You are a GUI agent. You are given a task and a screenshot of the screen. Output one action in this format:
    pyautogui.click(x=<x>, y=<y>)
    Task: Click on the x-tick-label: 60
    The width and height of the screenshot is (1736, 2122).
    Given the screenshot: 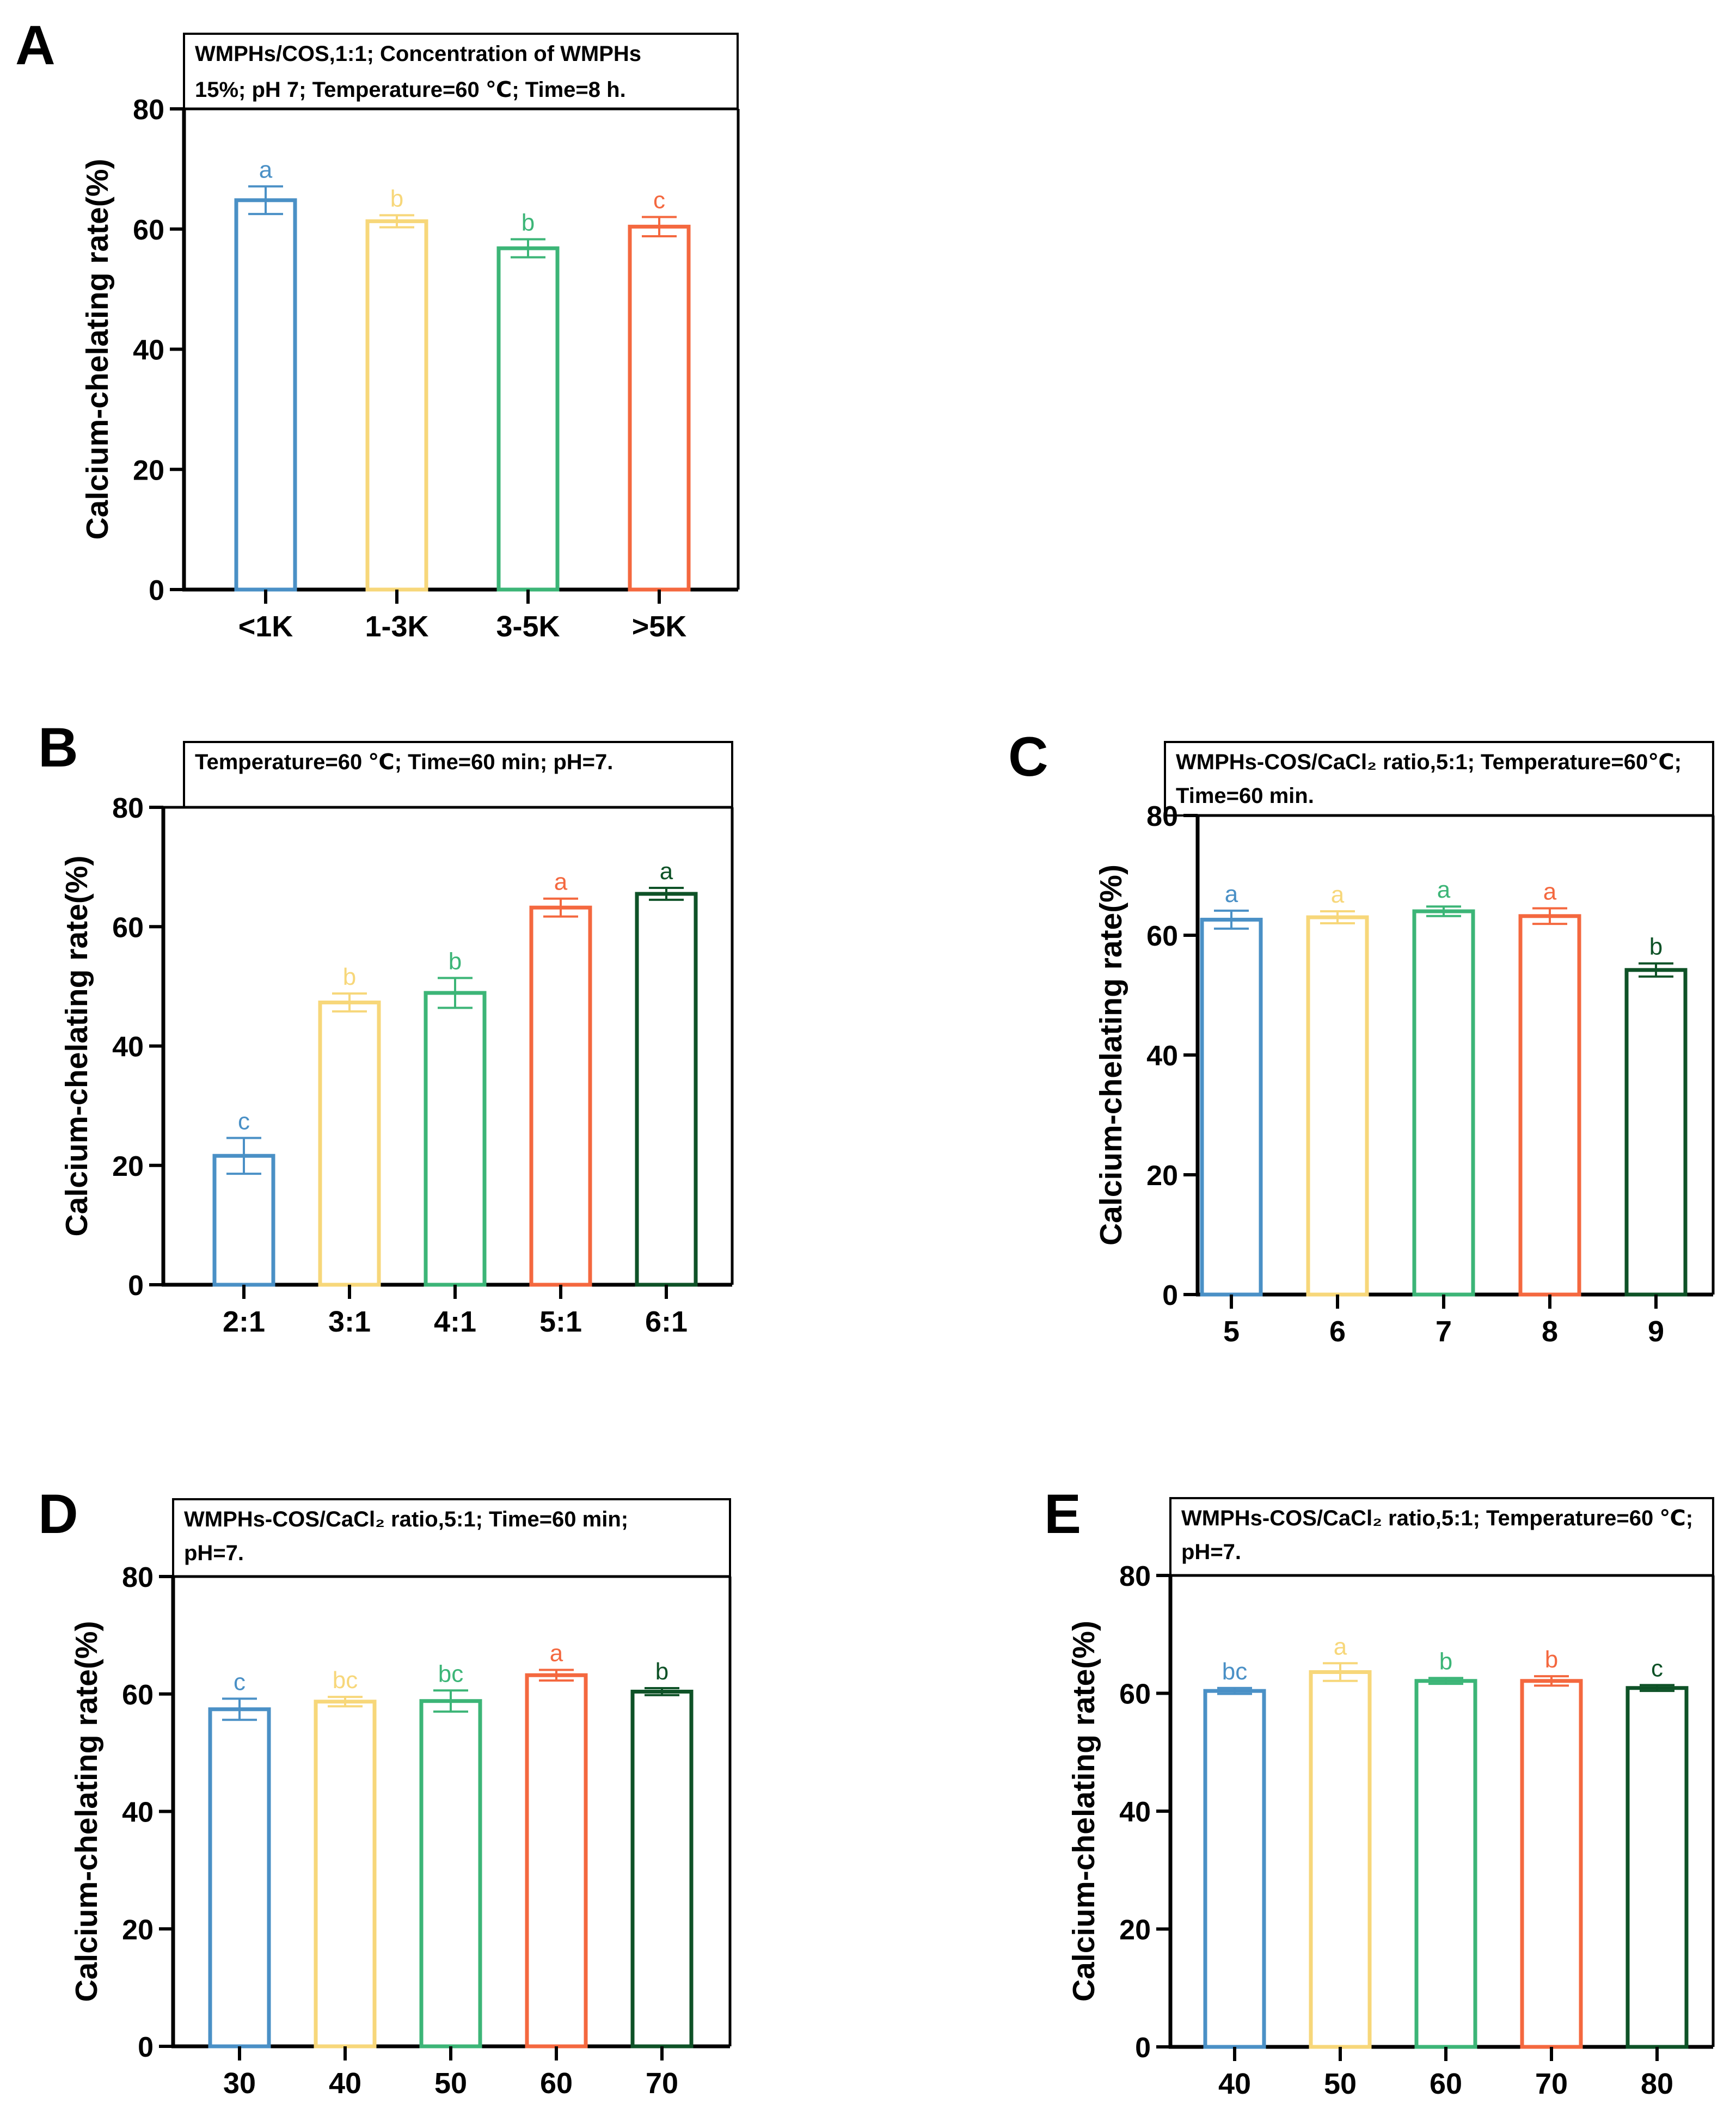 What is the action you would take?
    pyautogui.click(x=1446, y=2084)
    